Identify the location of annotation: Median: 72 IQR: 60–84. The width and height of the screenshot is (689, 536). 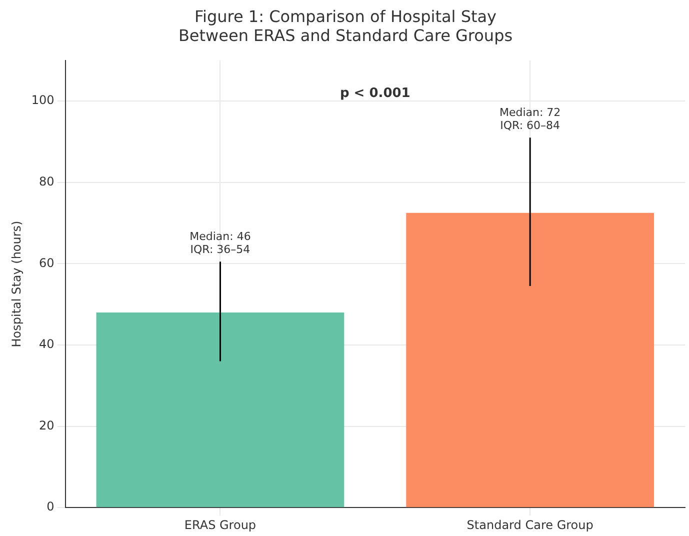
(530, 119).